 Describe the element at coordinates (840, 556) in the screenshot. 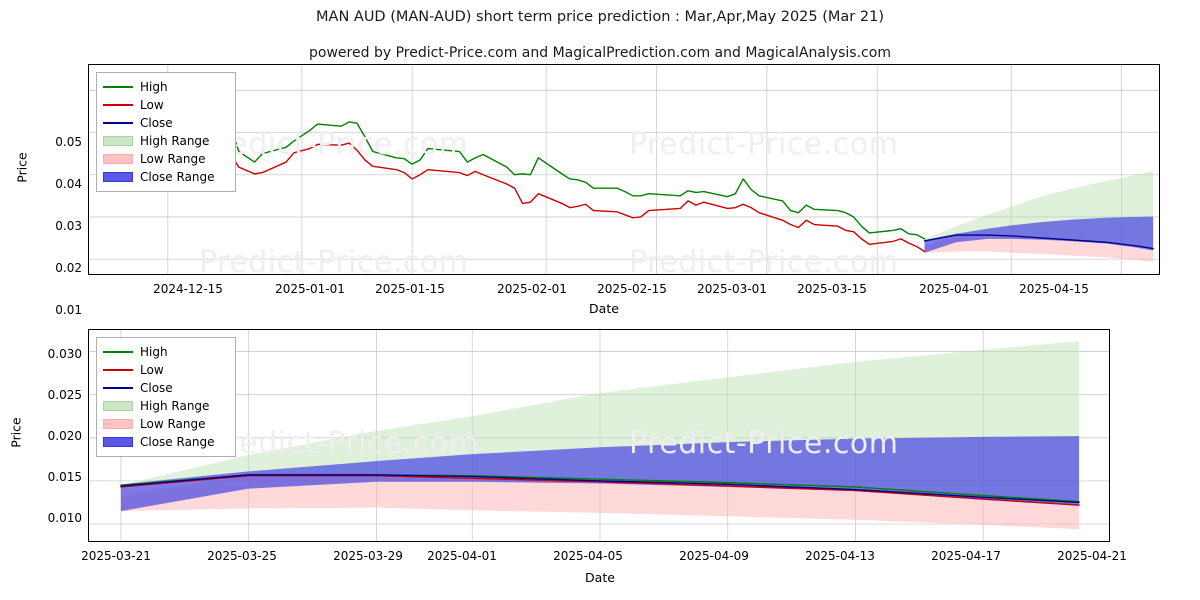

I see `x-tick-label: 2025-04-13` at that location.